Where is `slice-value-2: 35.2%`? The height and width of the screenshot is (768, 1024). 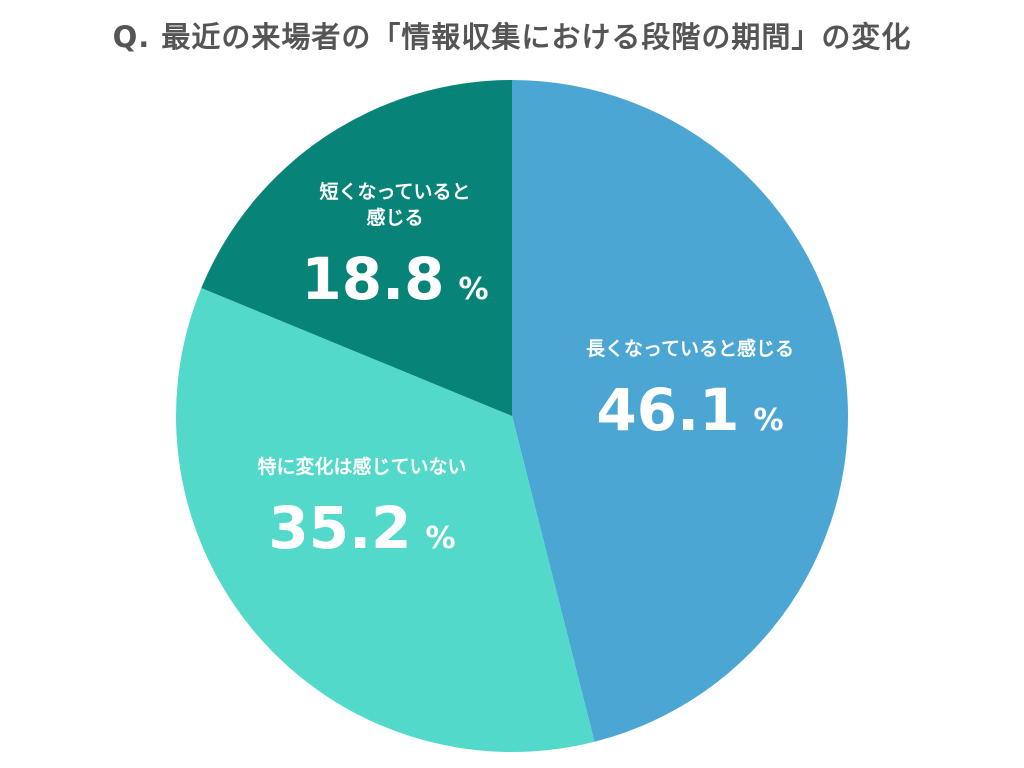 slice-value-2: 35.2% is located at coordinates (361, 528).